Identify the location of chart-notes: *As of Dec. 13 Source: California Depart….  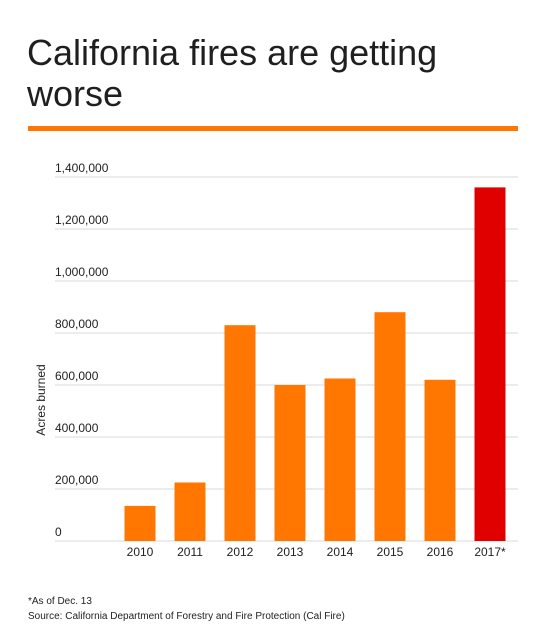
(186, 609).